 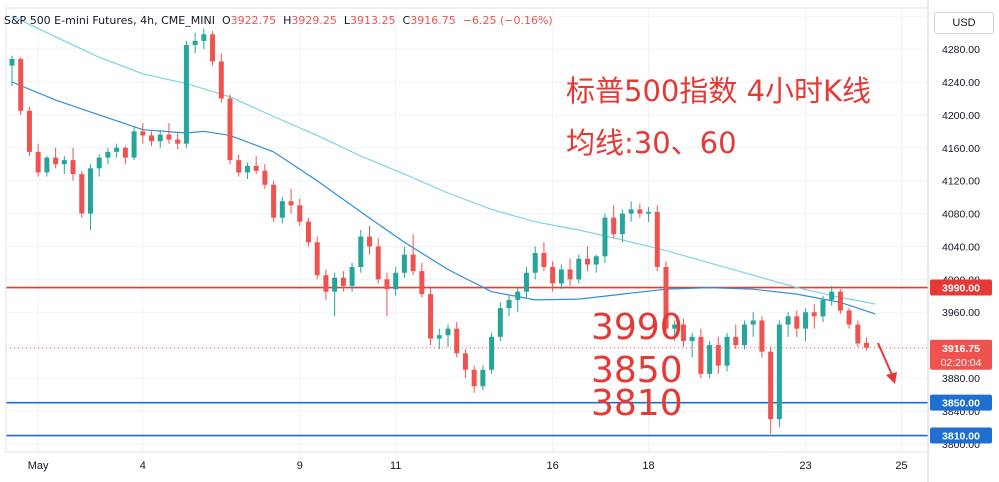 What do you see at coordinates (964, 23) in the screenshot?
I see `currency-button: USD` at bounding box center [964, 23].